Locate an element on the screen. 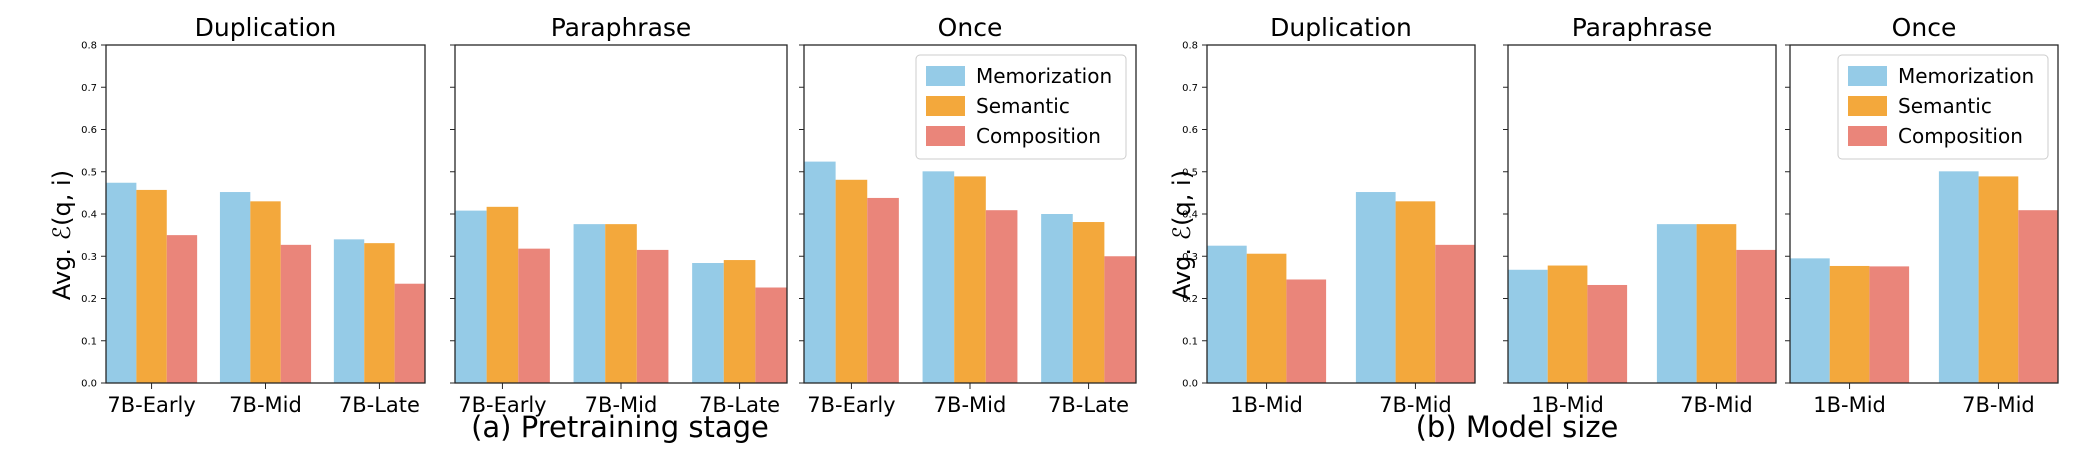  panel-4: Paraphrase 1B-Mid 7B-Mid is located at coordinates (1640, 215).